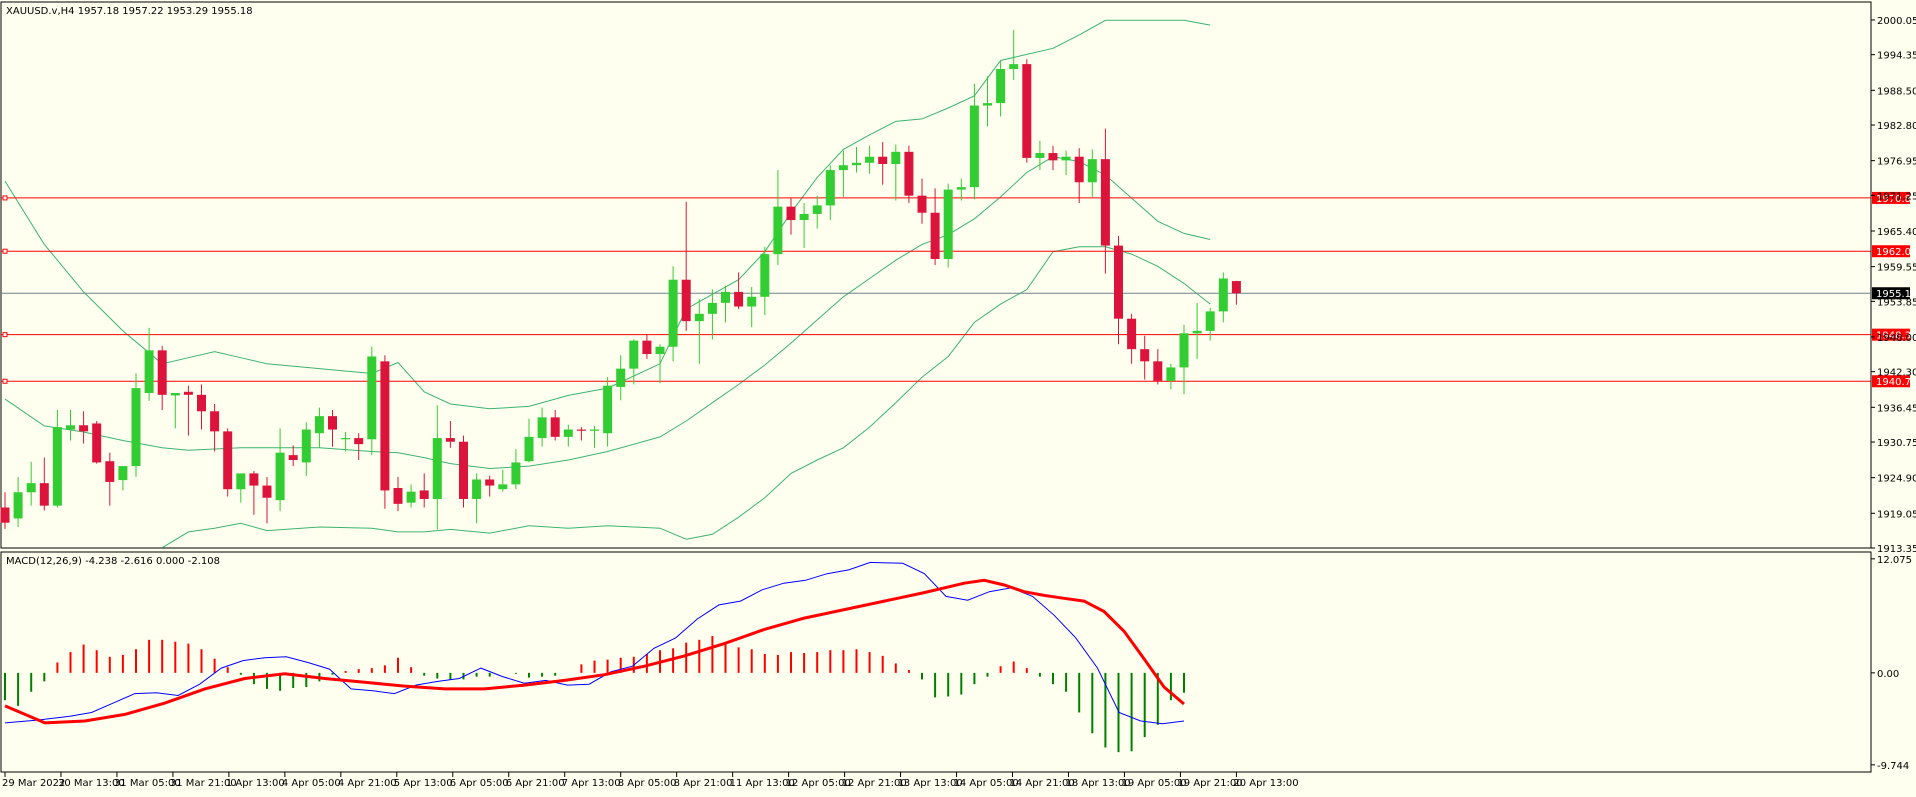 This screenshot has height=797, width=1916. Describe the element at coordinates (1896, 56) in the screenshot. I see `price-tick-label: 1994.35` at that location.